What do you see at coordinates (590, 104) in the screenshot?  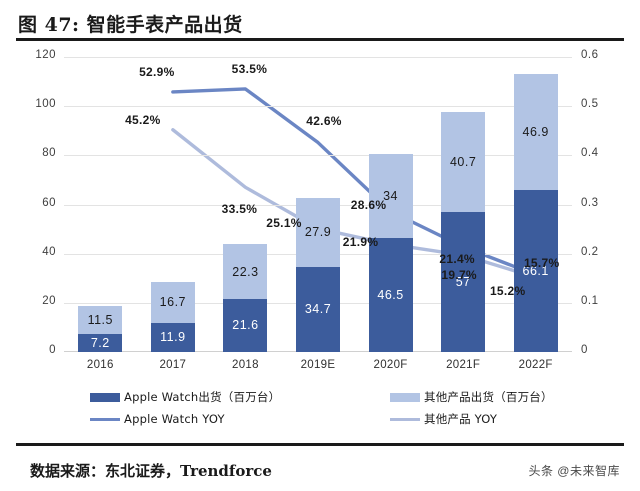 I see `y-axis-tick-right: 0.5` at bounding box center [590, 104].